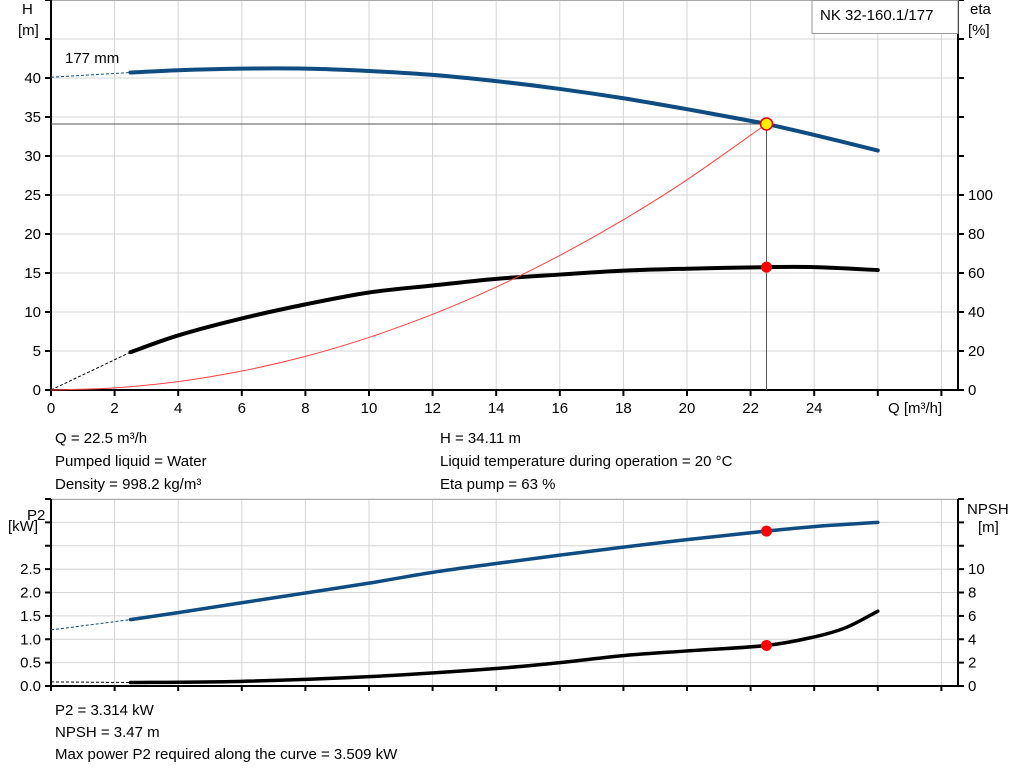  I want to click on right-tick-label: 60, so click(976, 273).